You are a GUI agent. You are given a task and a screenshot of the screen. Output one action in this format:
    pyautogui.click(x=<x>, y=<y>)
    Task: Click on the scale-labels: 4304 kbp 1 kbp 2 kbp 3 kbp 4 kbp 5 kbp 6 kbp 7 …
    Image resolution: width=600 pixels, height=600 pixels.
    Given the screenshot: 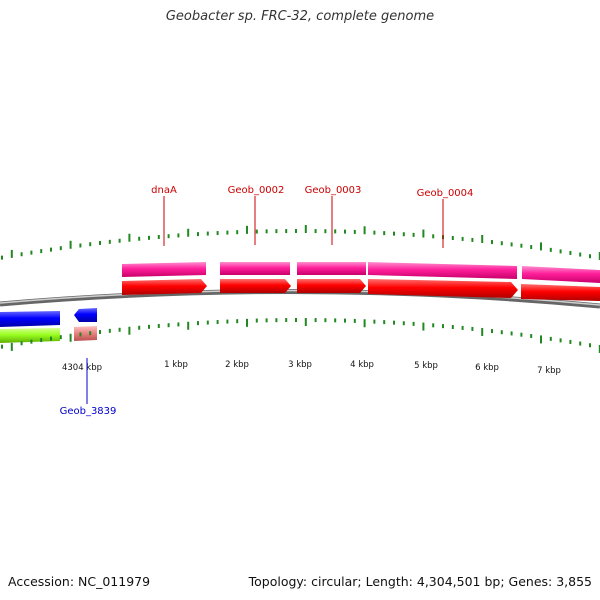 What is the action you would take?
    pyautogui.click(x=311, y=368)
    